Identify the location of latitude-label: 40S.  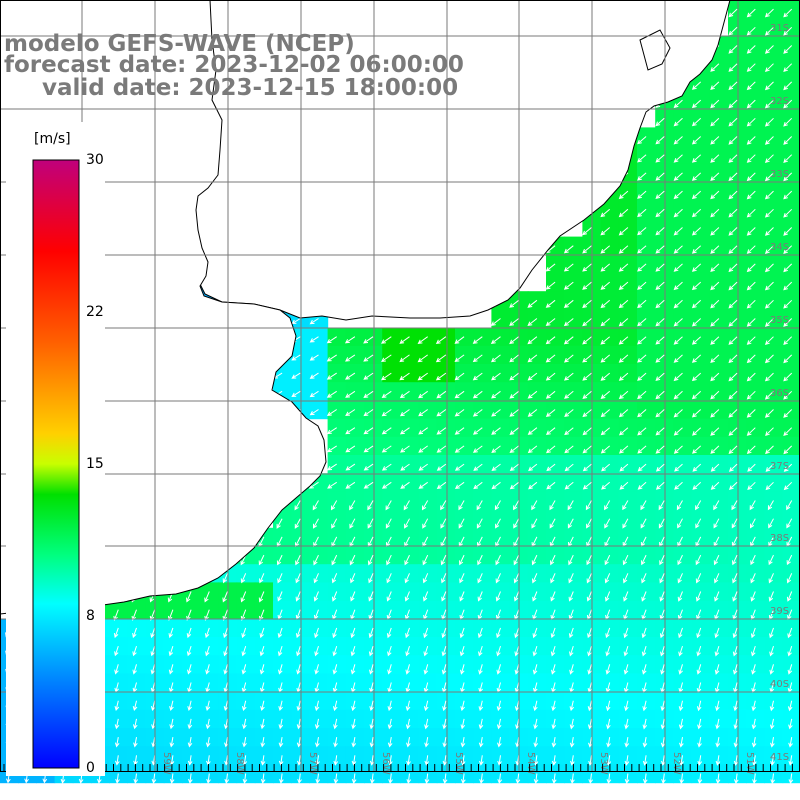
(779, 684).